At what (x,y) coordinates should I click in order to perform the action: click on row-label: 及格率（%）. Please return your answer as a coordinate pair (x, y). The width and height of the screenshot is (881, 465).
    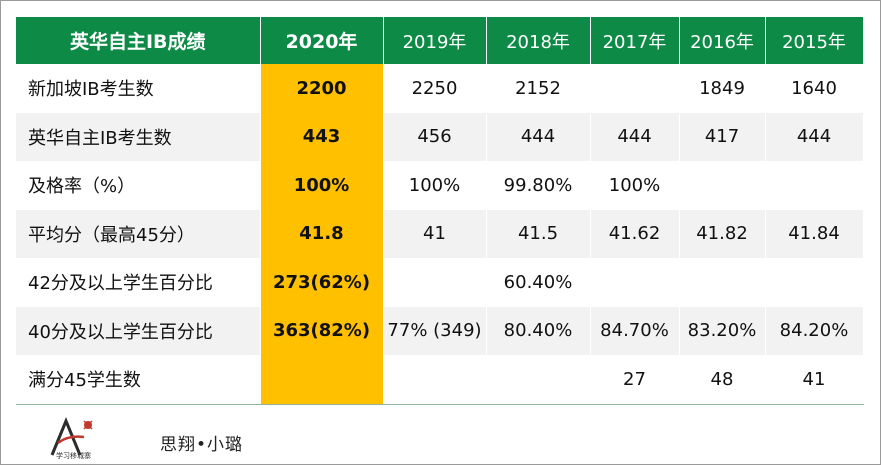
    Looking at the image, I should click on (138, 185).